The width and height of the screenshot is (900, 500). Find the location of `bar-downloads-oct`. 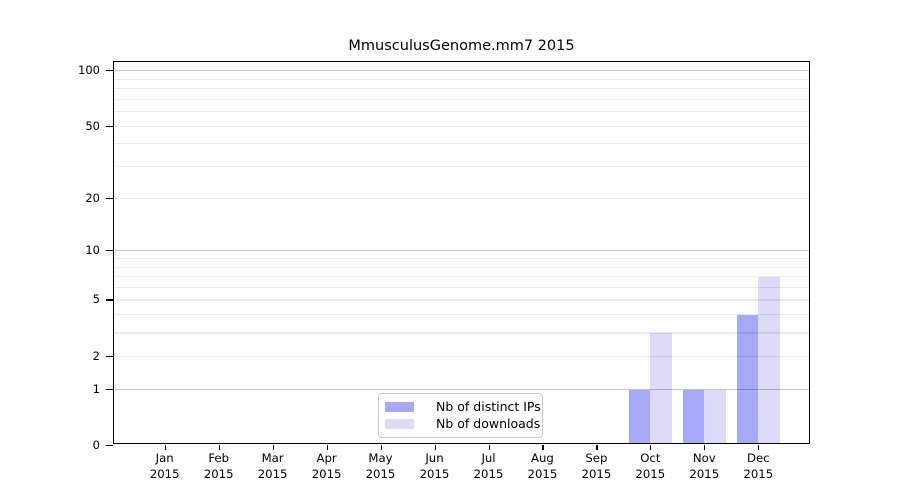

bar-downloads-oct is located at coordinates (661, 388).